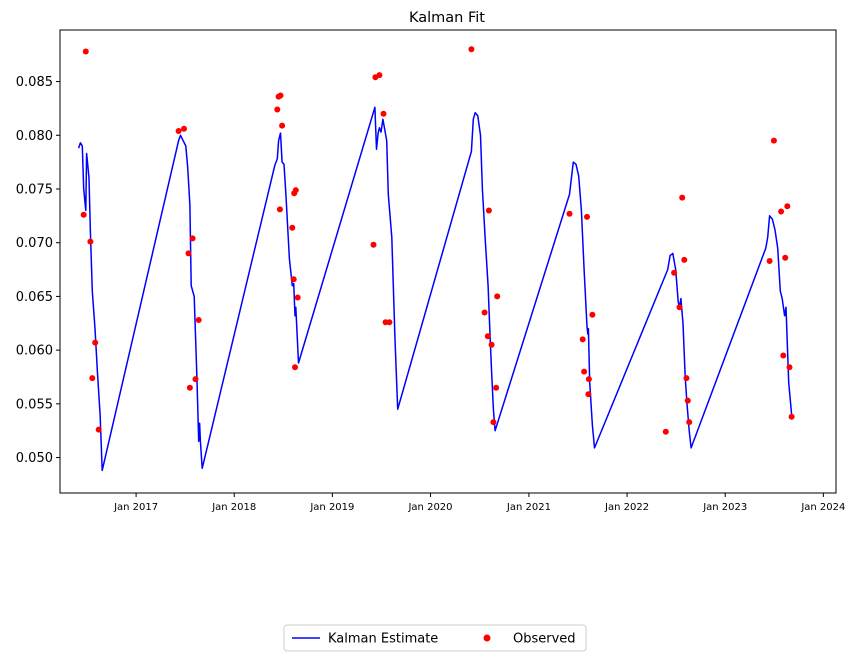 This screenshot has height=664, width=863. What do you see at coordinates (544, 639) in the screenshot?
I see `legend-label-observed: Observed` at bounding box center [544, 639].